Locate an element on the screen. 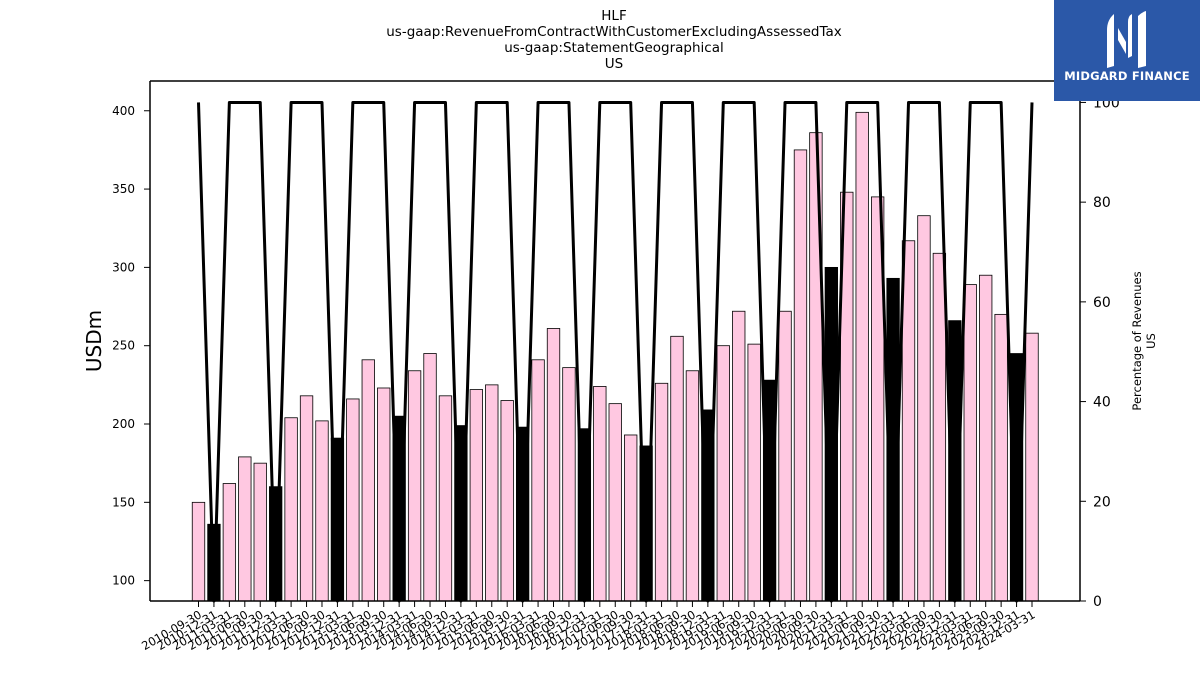 The image size is (1200, 675). y2-tick-label: 20 is located at coordinates (1102, 502).